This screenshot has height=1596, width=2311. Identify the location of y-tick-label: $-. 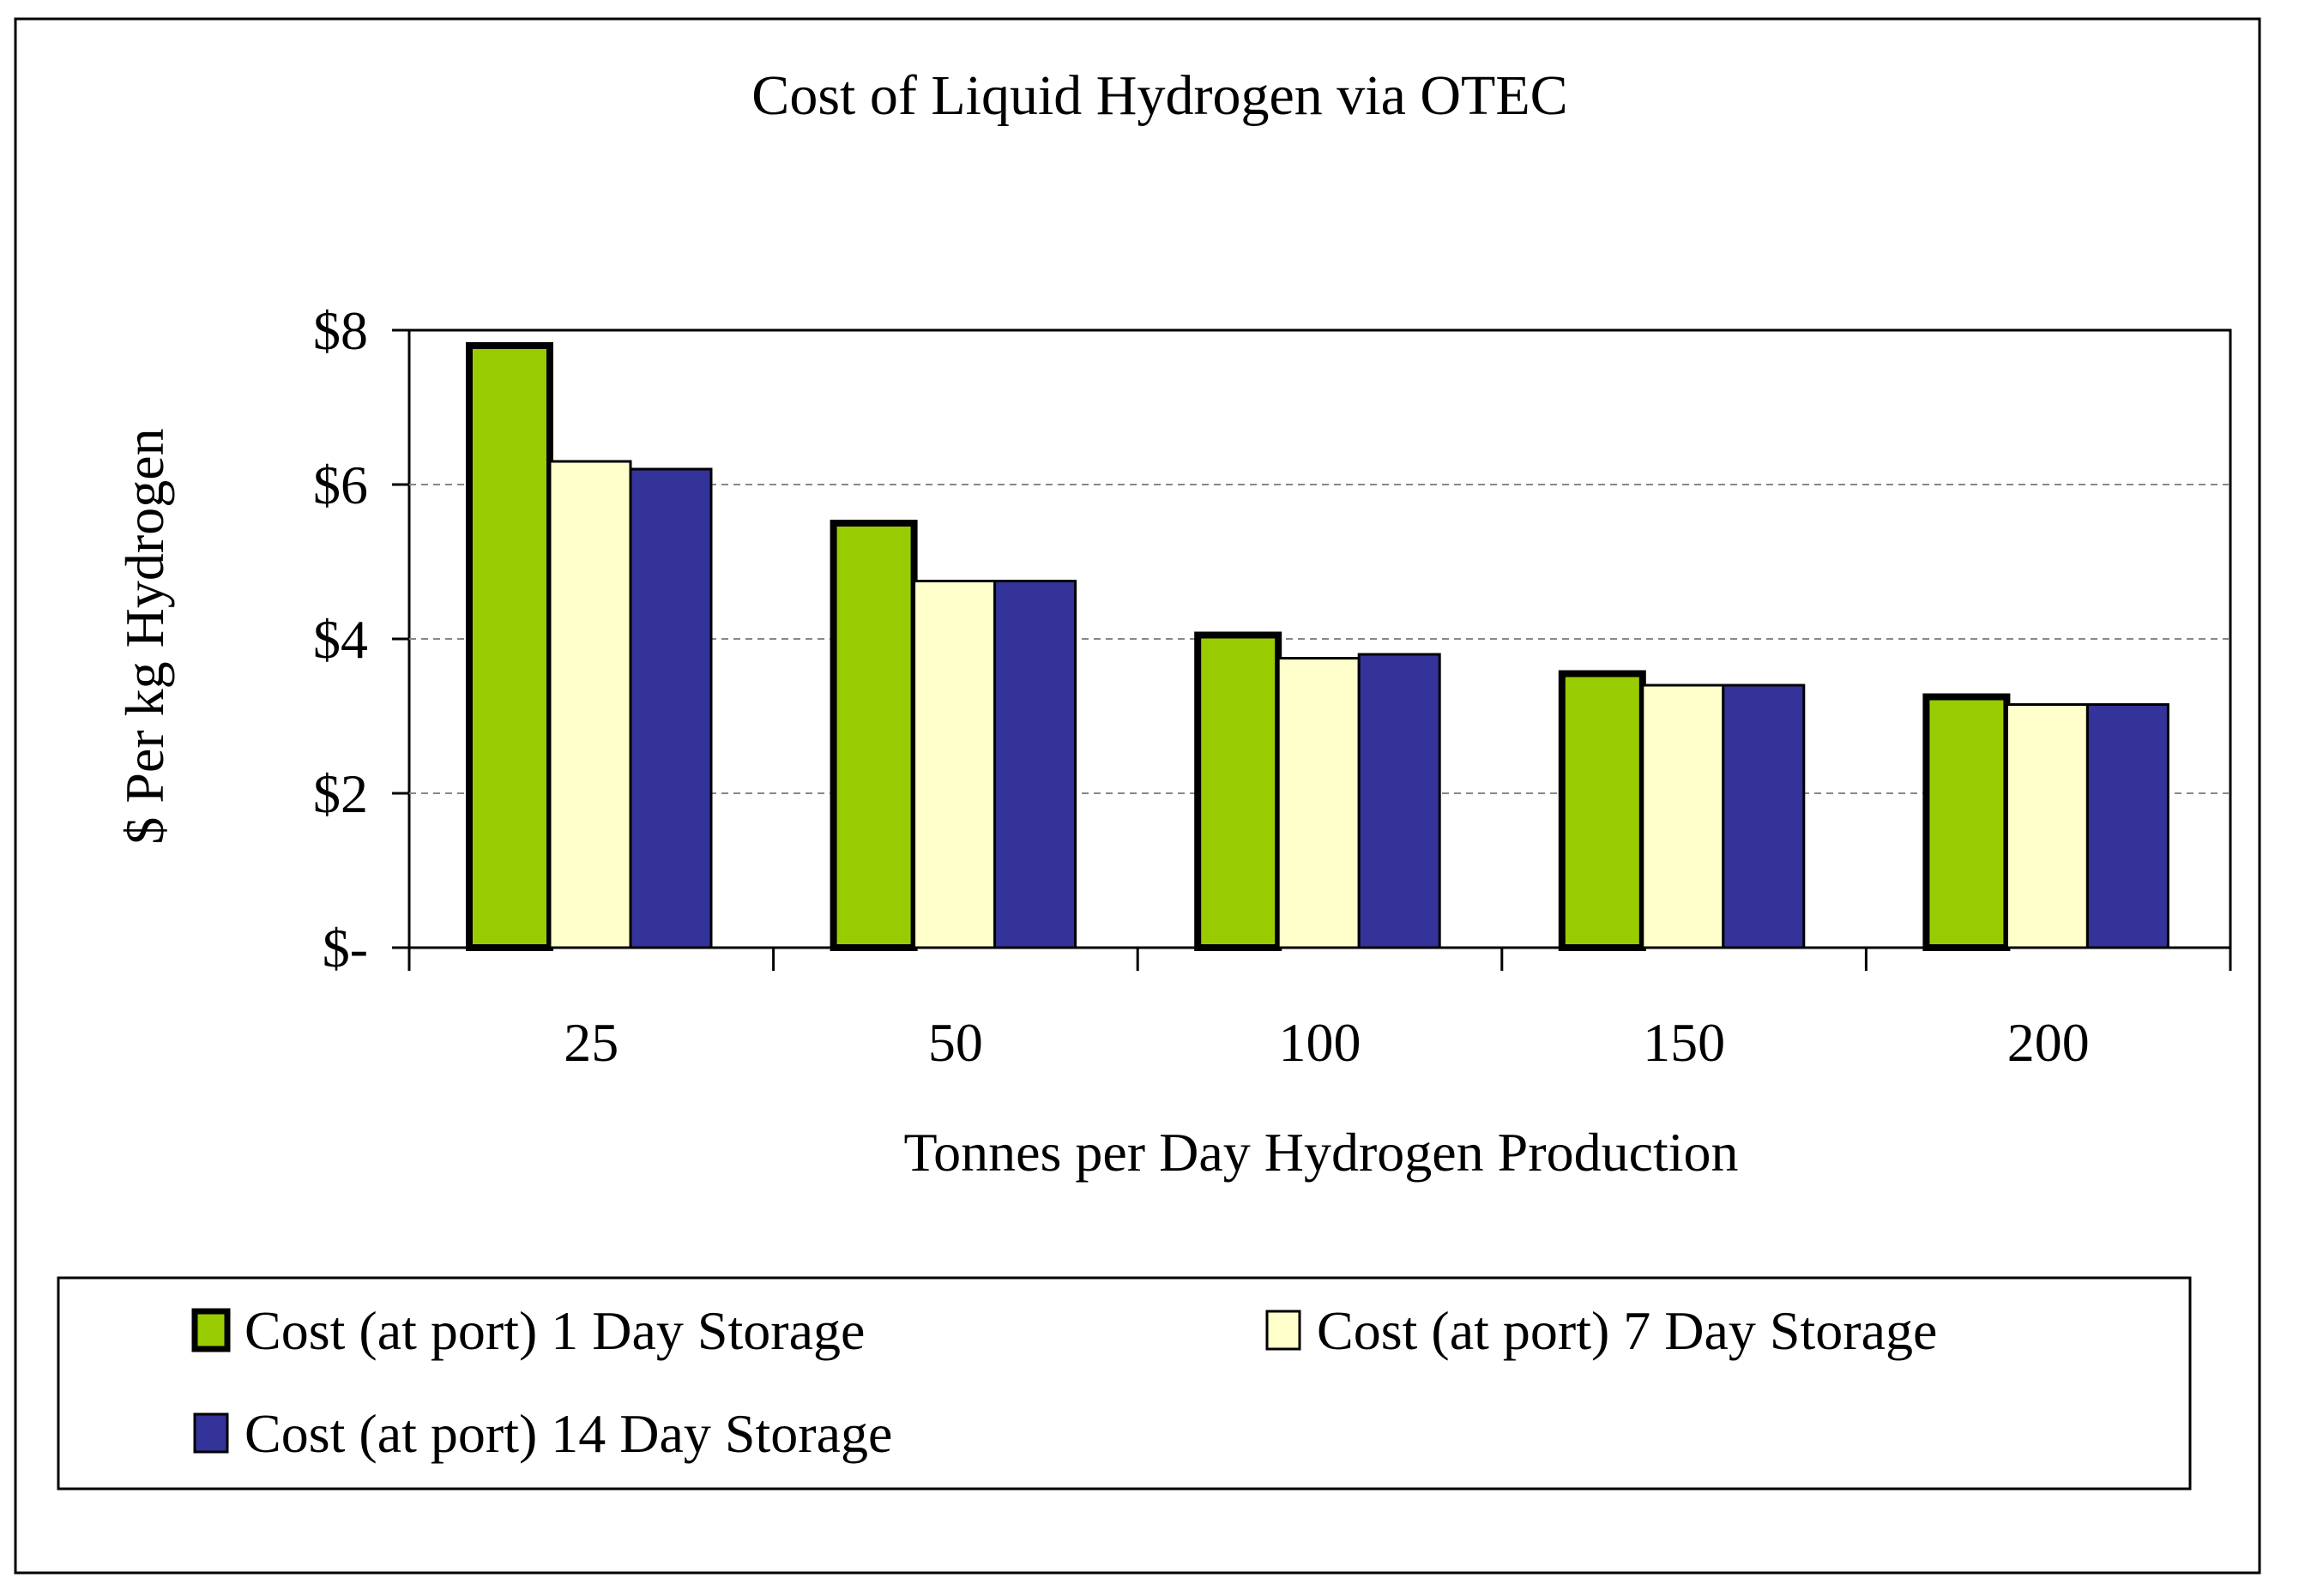
(345, 949).